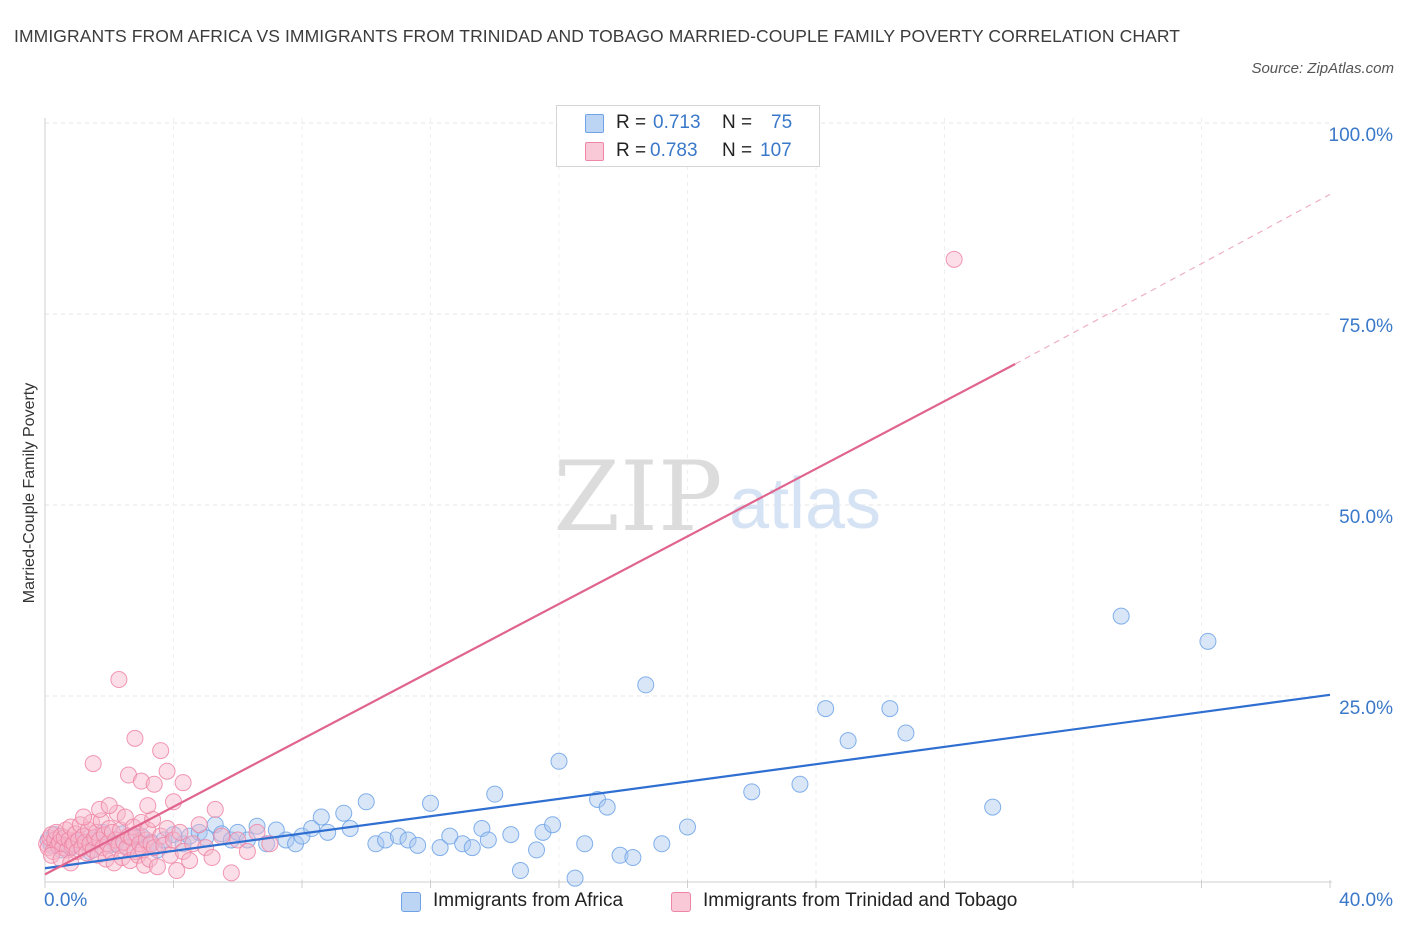 The width and height of the screenshot is (1406, 930). Describe the element at coordinates (1361, 422) in the screenshot. I see `y-tick-labels: 25.0% 50.0% 75.0% 100.0%` at that location.